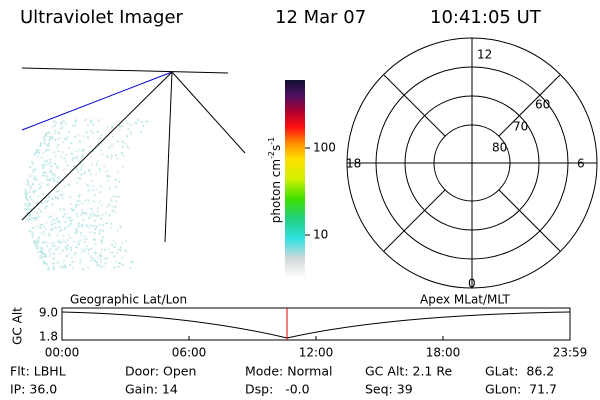 The height and width of the screenshot is (400, 600). Describe the element at coordinates (484, 55) in the screenshot. I see `mlt-label: 12` at that location.